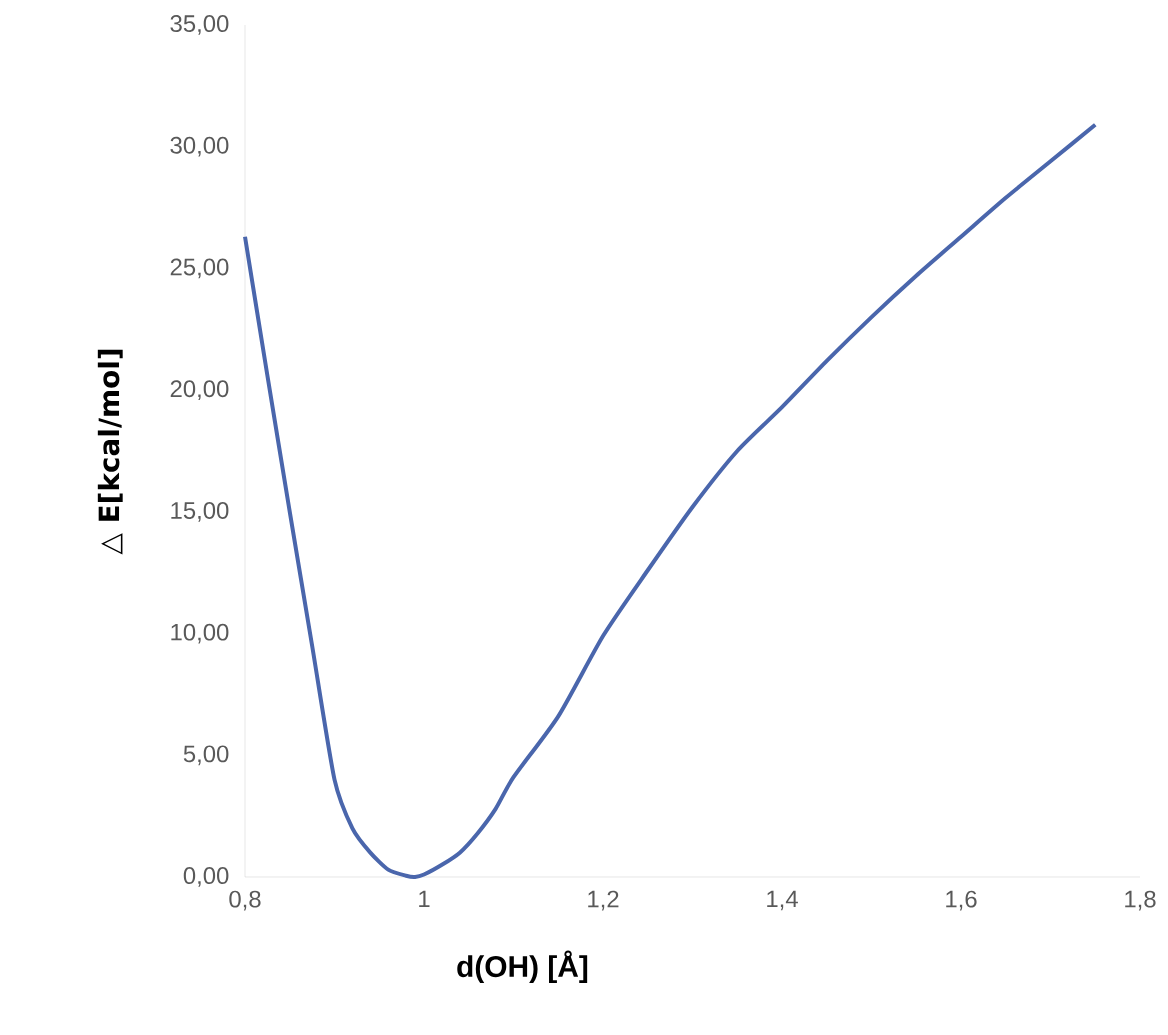  I want to click on y-tick-label: 15,00, so click(200, 511).